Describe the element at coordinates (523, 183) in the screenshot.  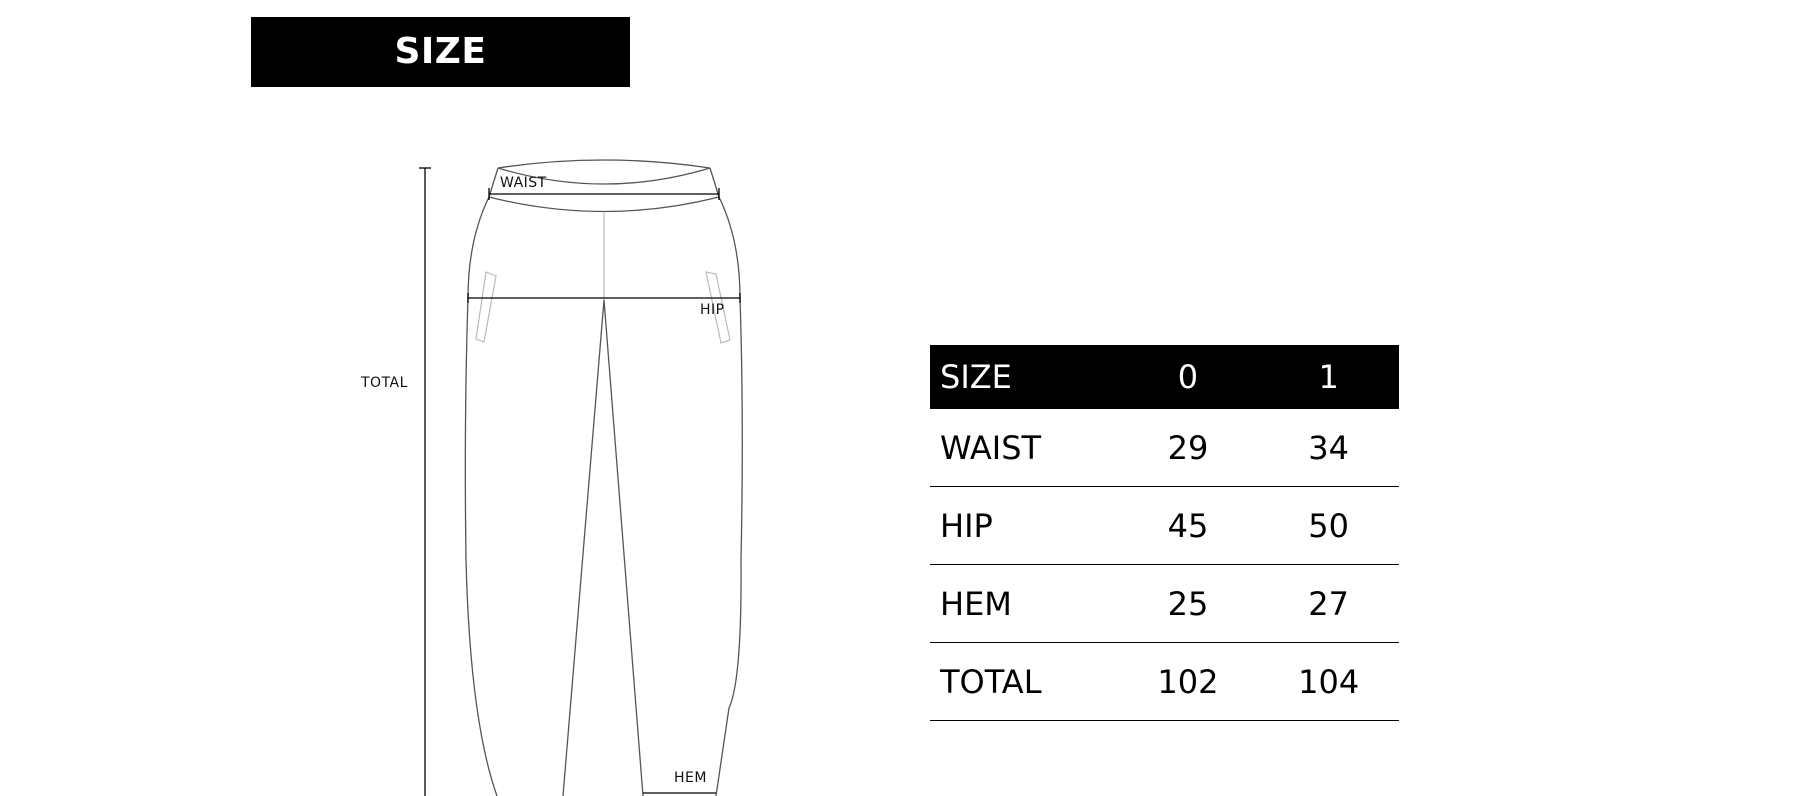
I see `waist-label: WAIST` at that location.